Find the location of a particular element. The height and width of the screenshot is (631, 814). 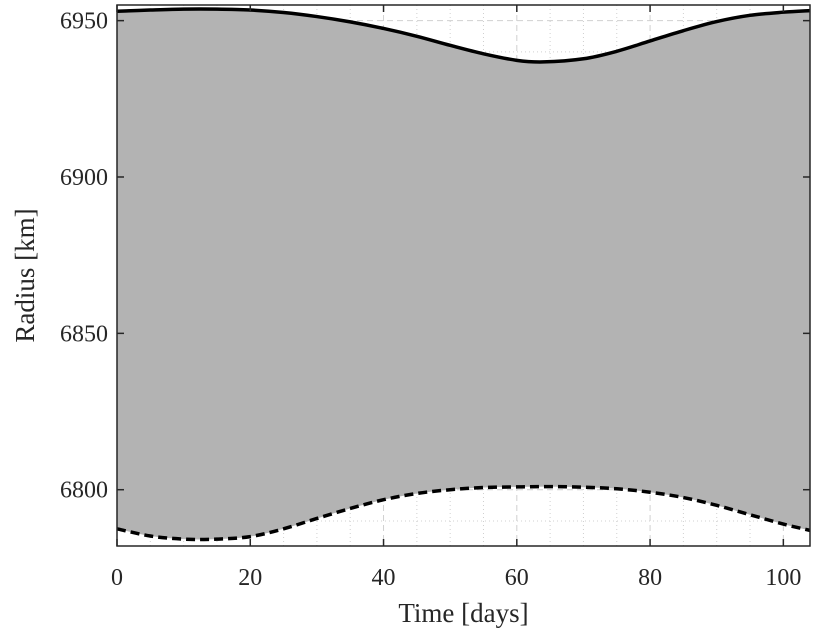

x-tick-label: 60 is located at coordinates (517, 578).